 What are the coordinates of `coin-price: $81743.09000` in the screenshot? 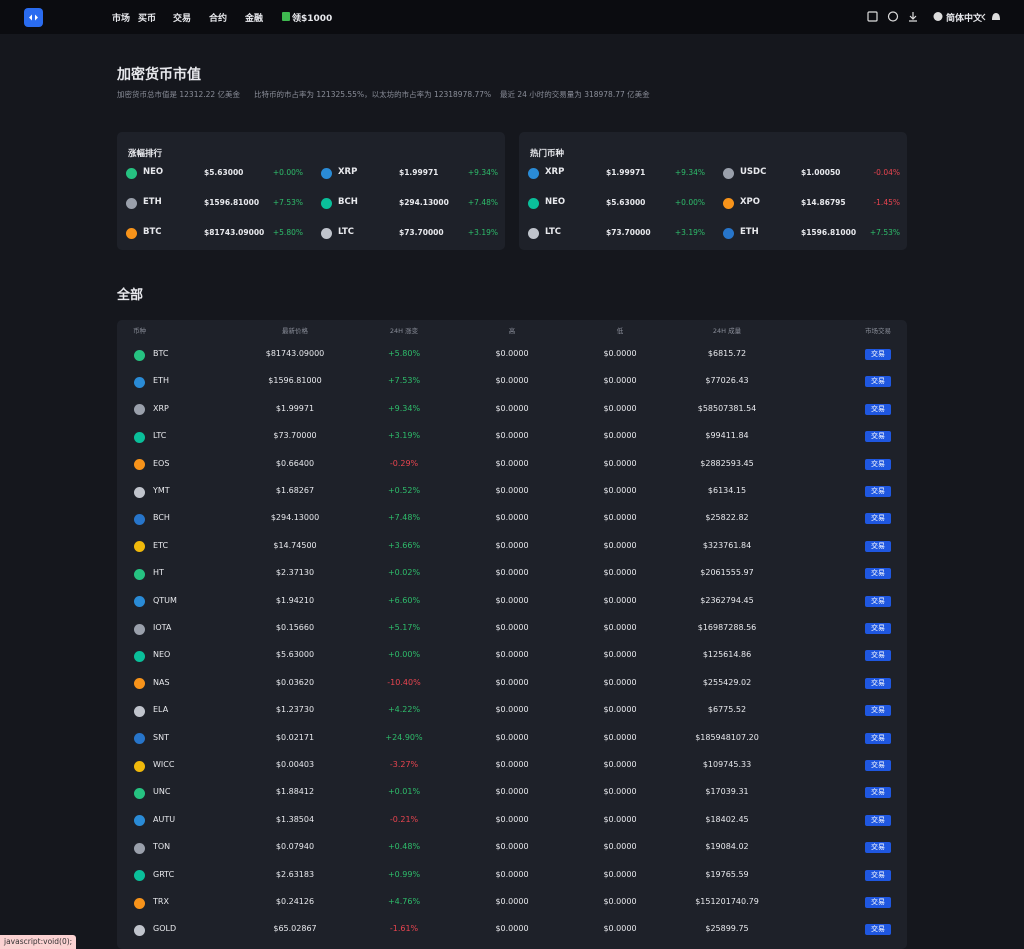 It's located at (234, 232).